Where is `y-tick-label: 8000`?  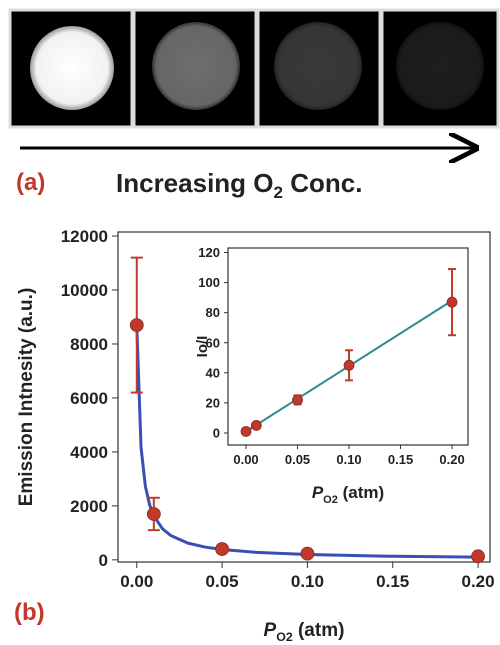 y-tick-label: 8000 is located at coordinates (89, 344).